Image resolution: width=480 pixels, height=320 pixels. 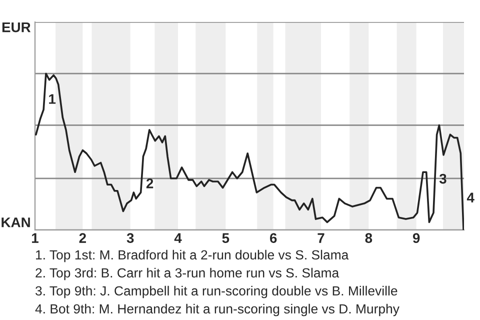 I want to click on annotation: 1, so click(x=52, y=99).